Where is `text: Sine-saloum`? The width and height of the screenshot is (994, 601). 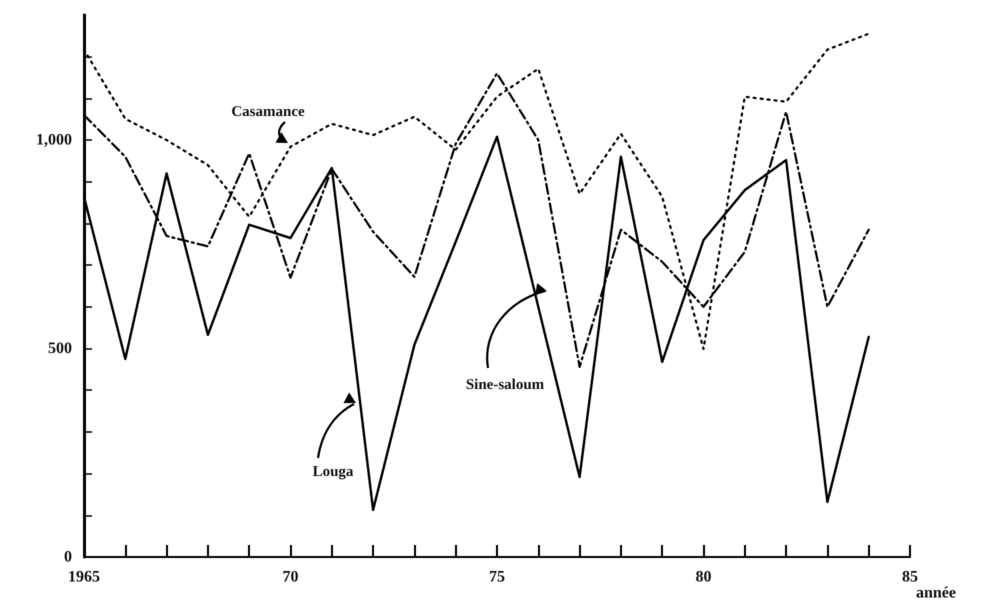
text: Sine-saloum is located at coordinates (505, 385).